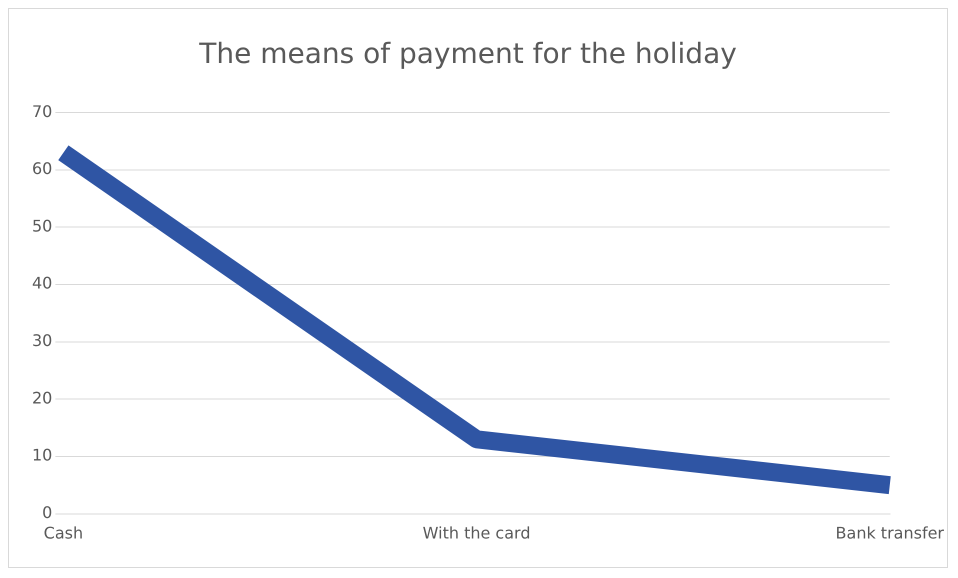 The height and width of the screenshot is (578, 958). Describe the element at coordinates (467, 53) in the screenshot. I see `chart-title: The means of payment for the holiday` at that location.